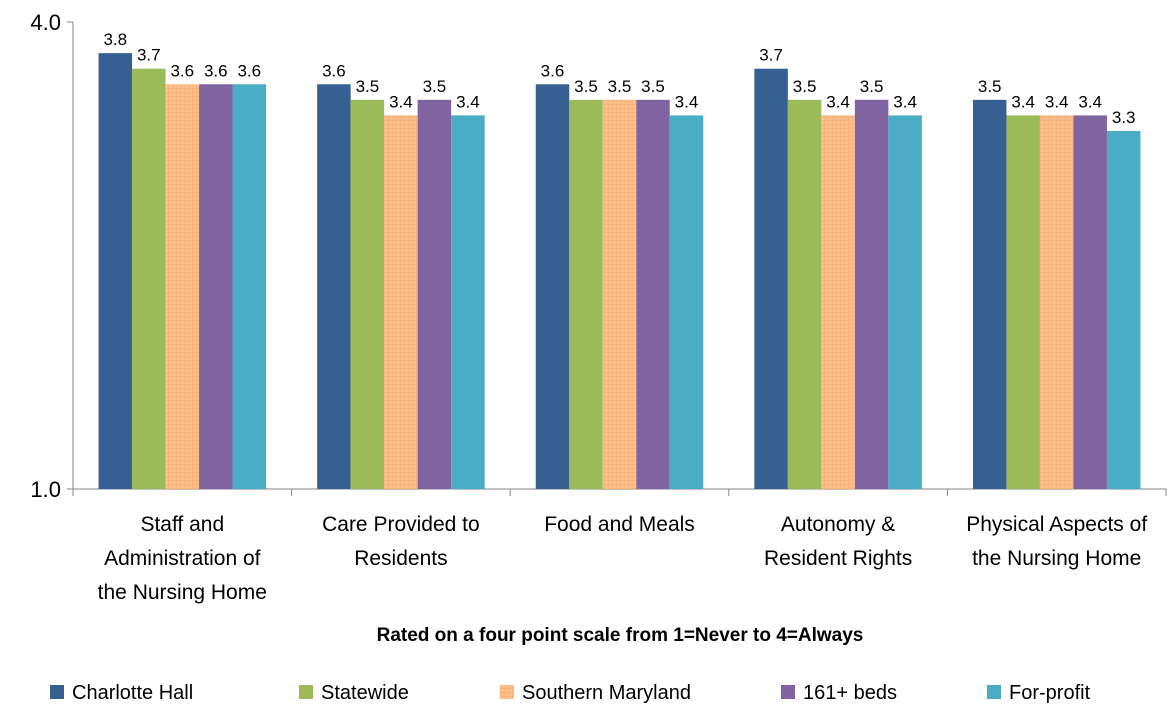 Image resolution: width=1176 pixels, height=713 pixels. Describe the element at coordinates (401, 524) in the screenshot. I see `category-label-line: Care Provided to` at that location.